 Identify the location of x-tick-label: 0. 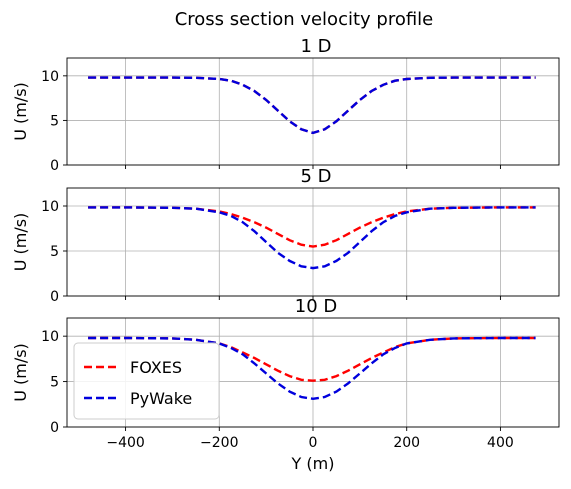
(313, 443).